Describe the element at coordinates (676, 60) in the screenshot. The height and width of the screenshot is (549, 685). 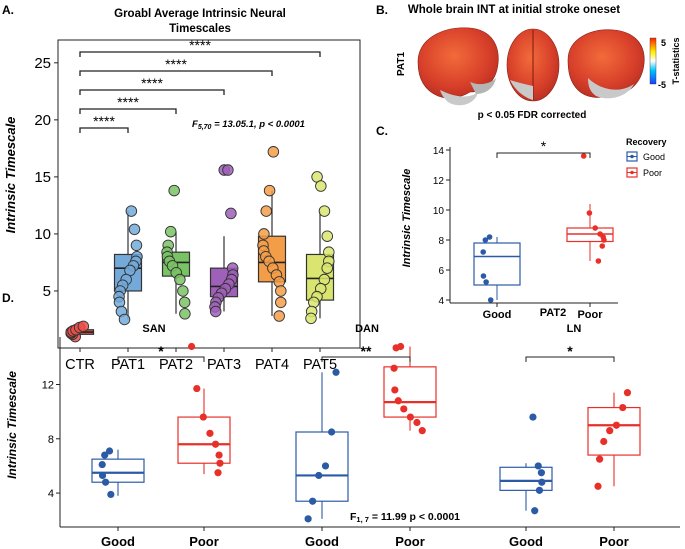
I see `colorbar-title: T-statistics` at that location.